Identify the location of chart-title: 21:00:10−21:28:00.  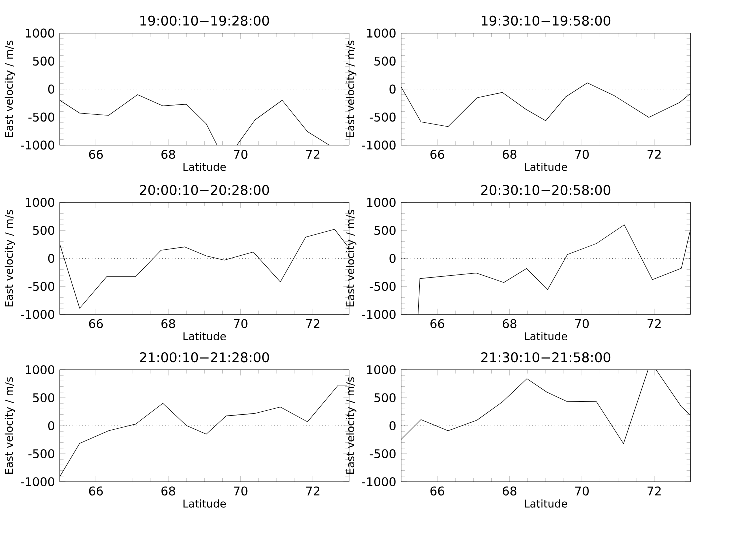
(205, 357).